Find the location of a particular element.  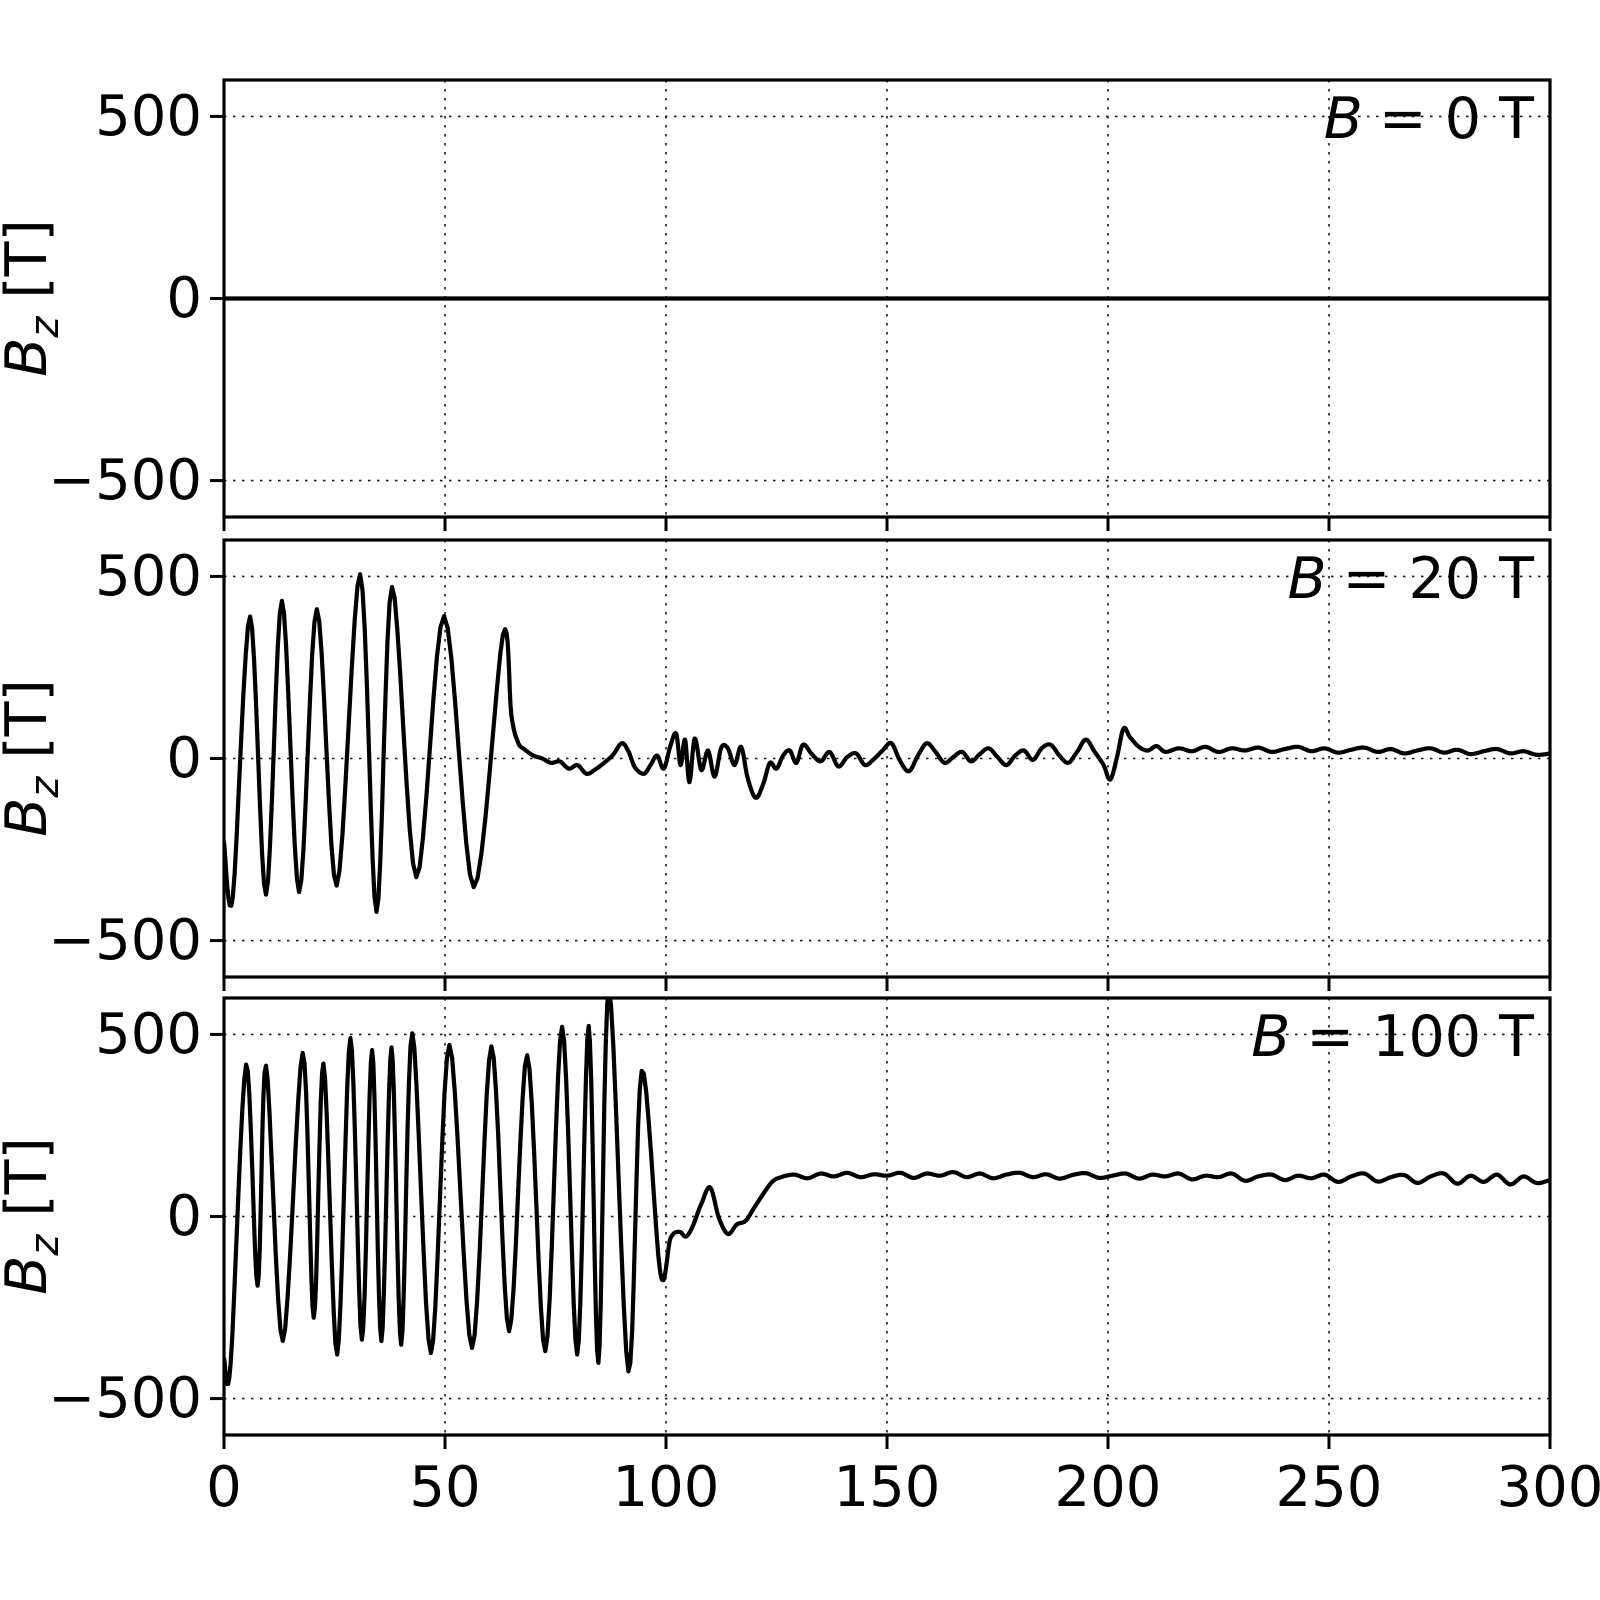

panel-annotation-b20: B = 20 T is located at coordinates (1411, 579).